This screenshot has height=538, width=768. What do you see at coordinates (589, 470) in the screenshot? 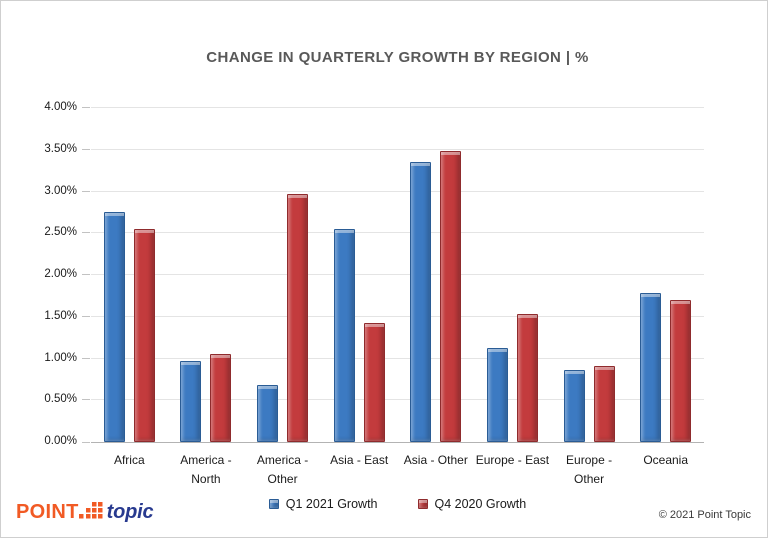
I see `x-axis-label-europe-other: Europe - Other` at bounding box center [589, 470].